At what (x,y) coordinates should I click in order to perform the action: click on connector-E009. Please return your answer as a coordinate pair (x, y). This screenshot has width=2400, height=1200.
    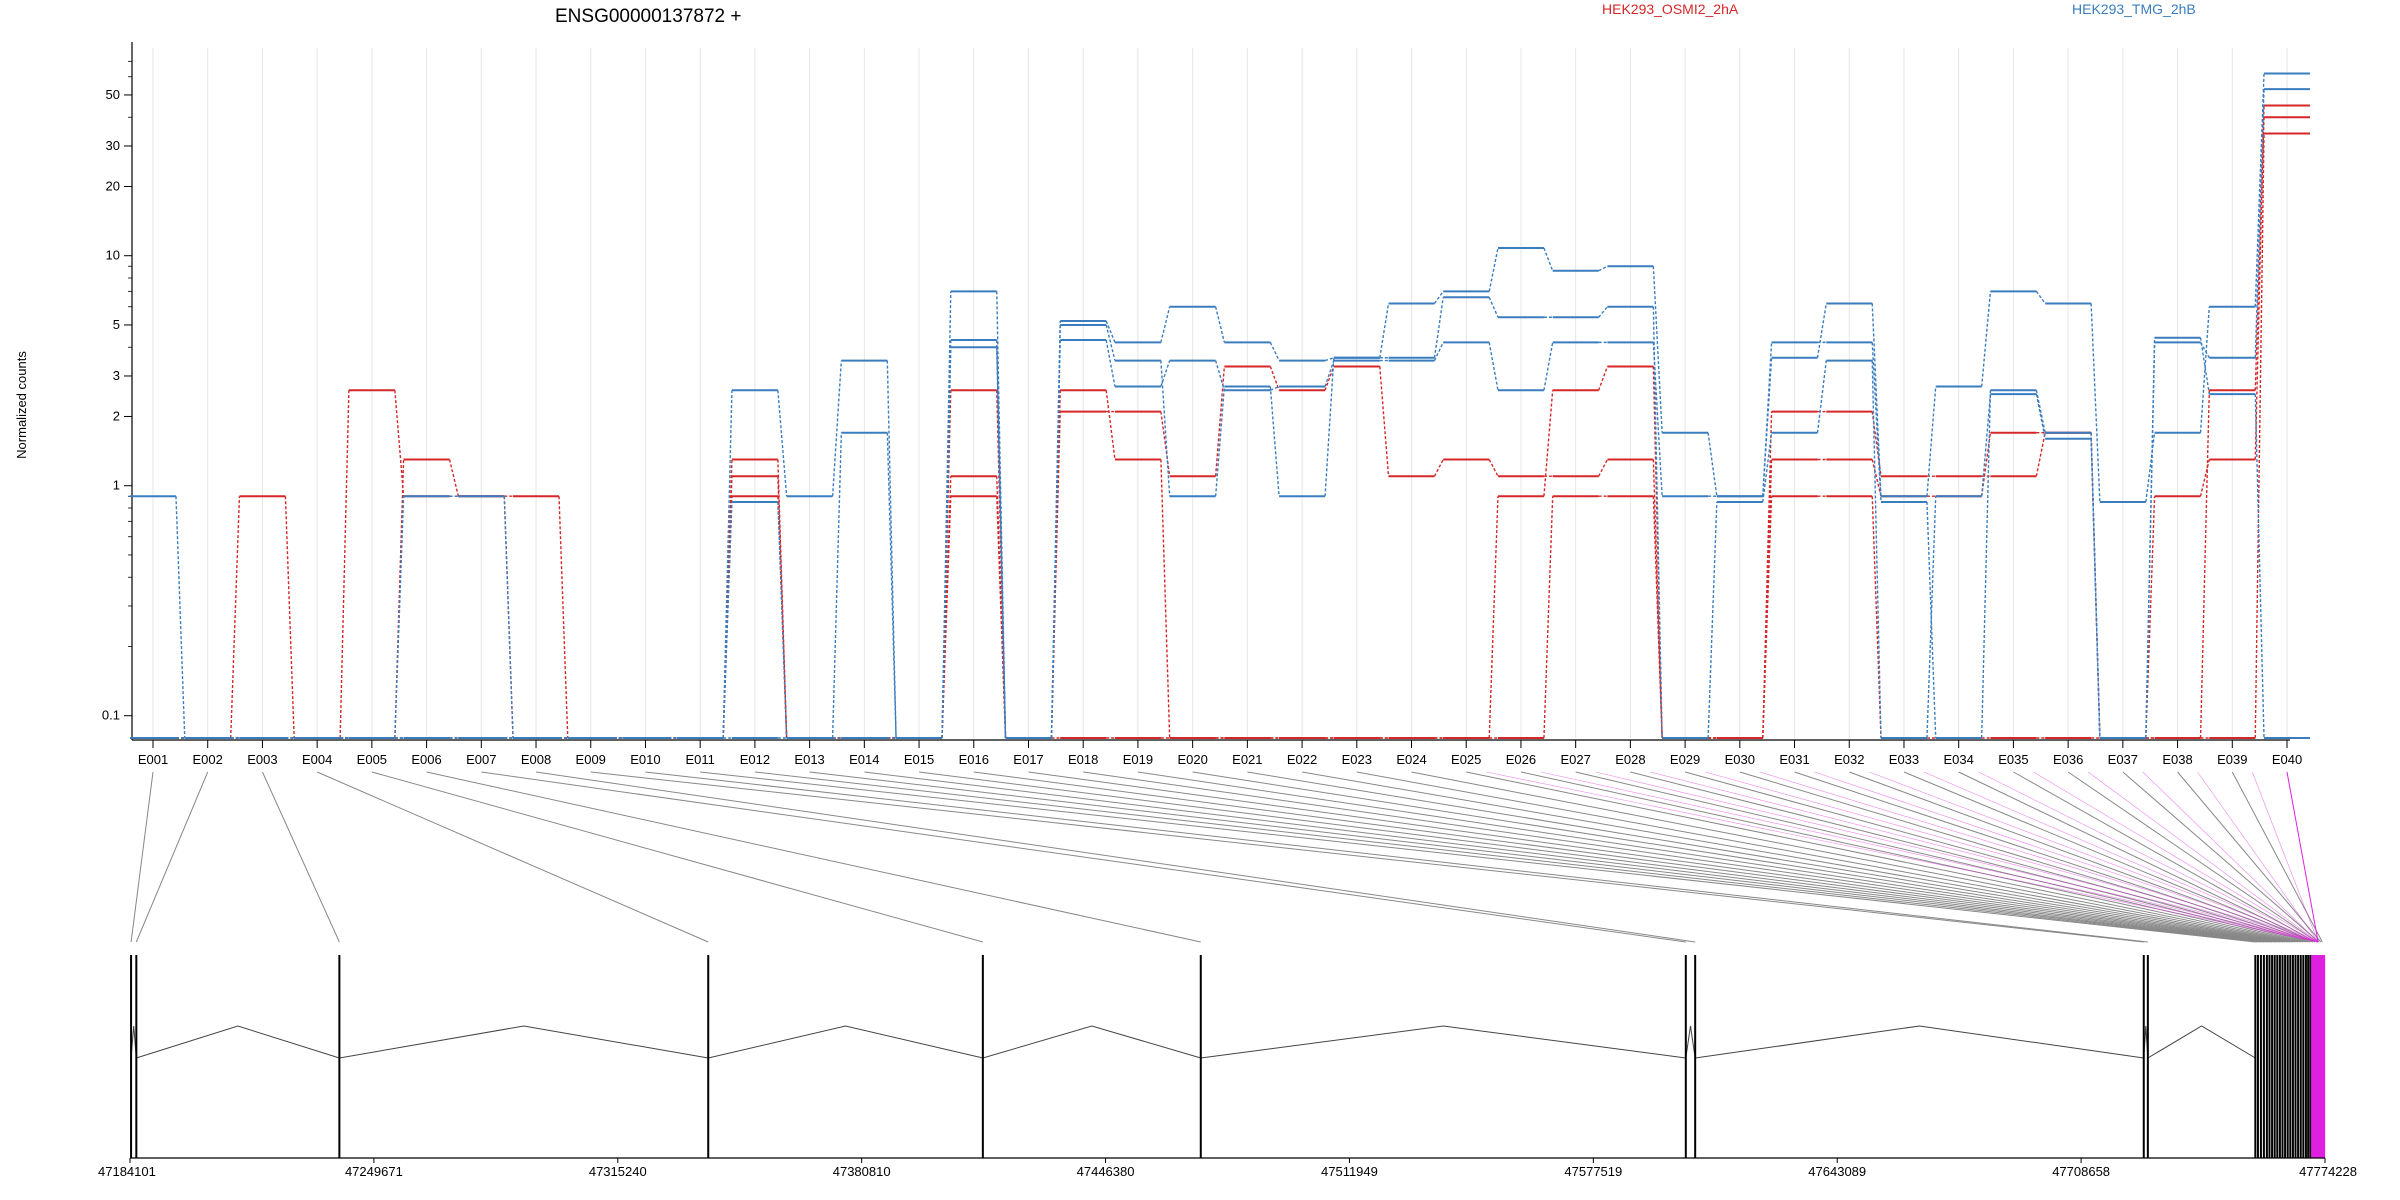
    Looking at the image, I should click on (1367, 857).